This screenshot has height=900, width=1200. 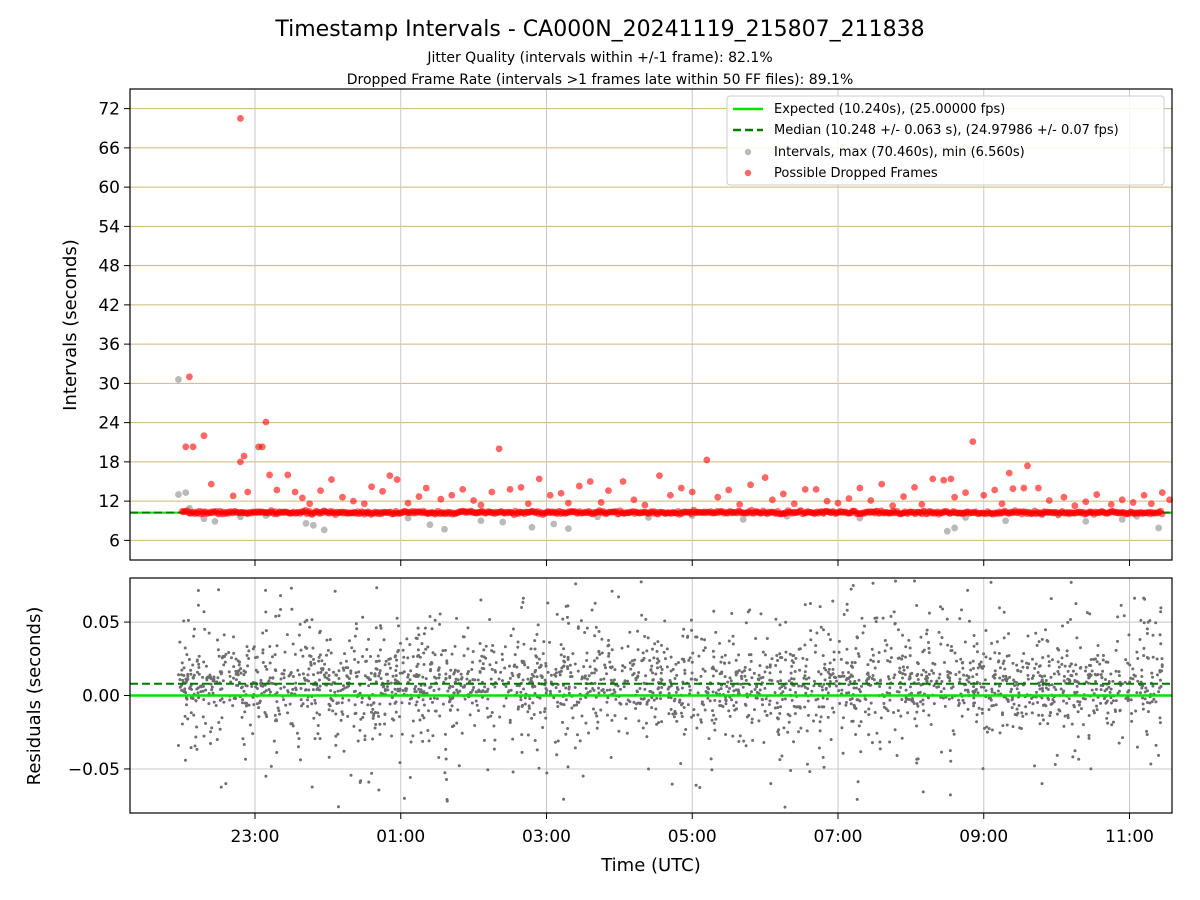 I want to click on top-ytick-label-1: 12, so click(x=109, y=502).